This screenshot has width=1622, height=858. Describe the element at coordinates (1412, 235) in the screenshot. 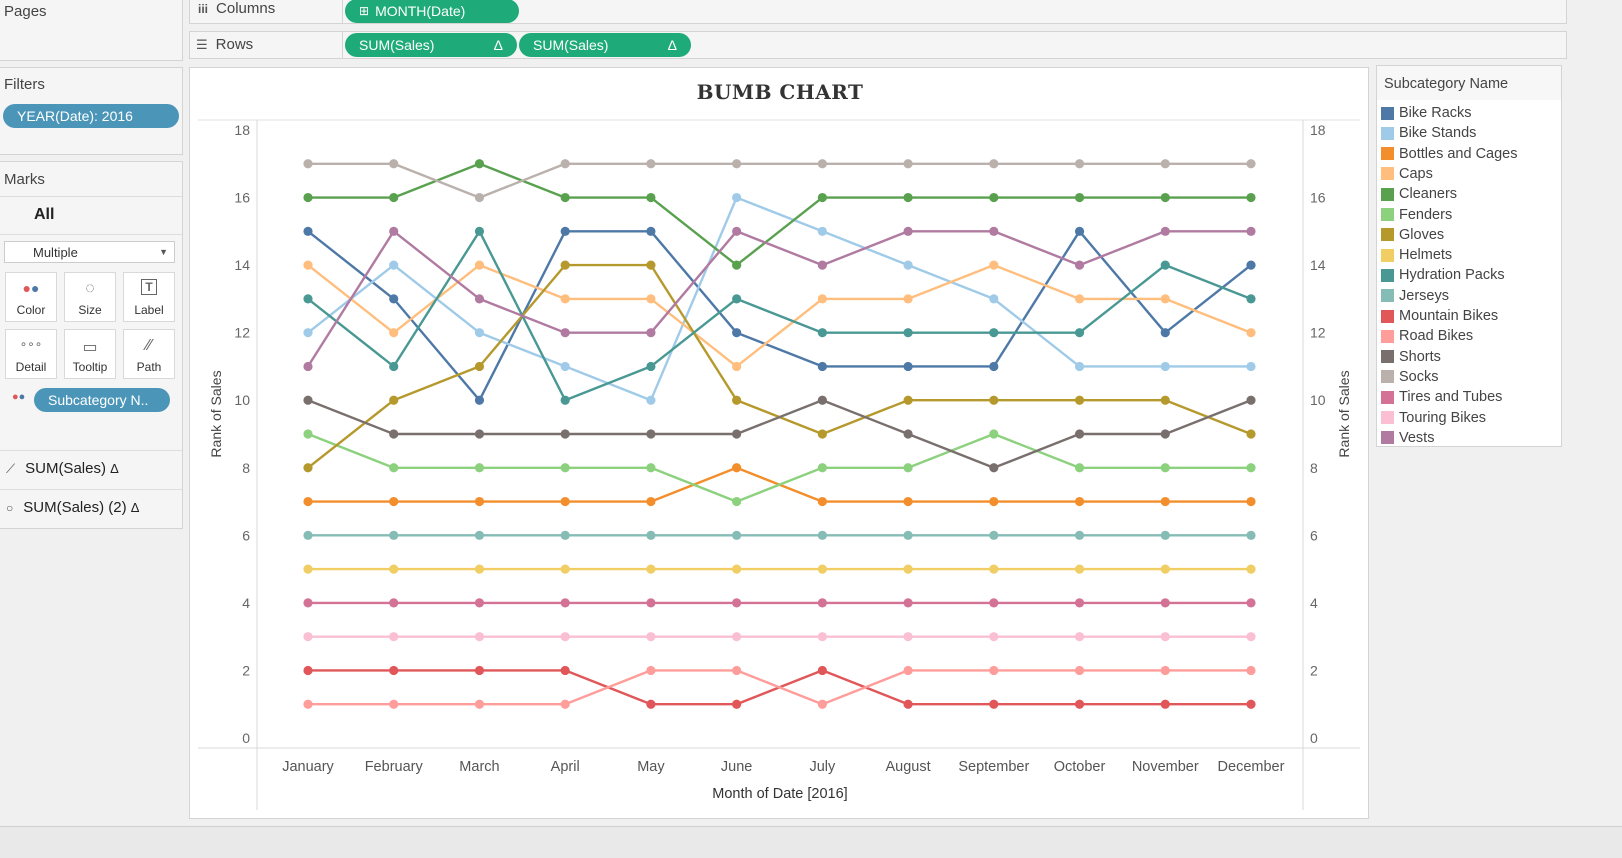

I see `legend-item: Gloves` at that location.